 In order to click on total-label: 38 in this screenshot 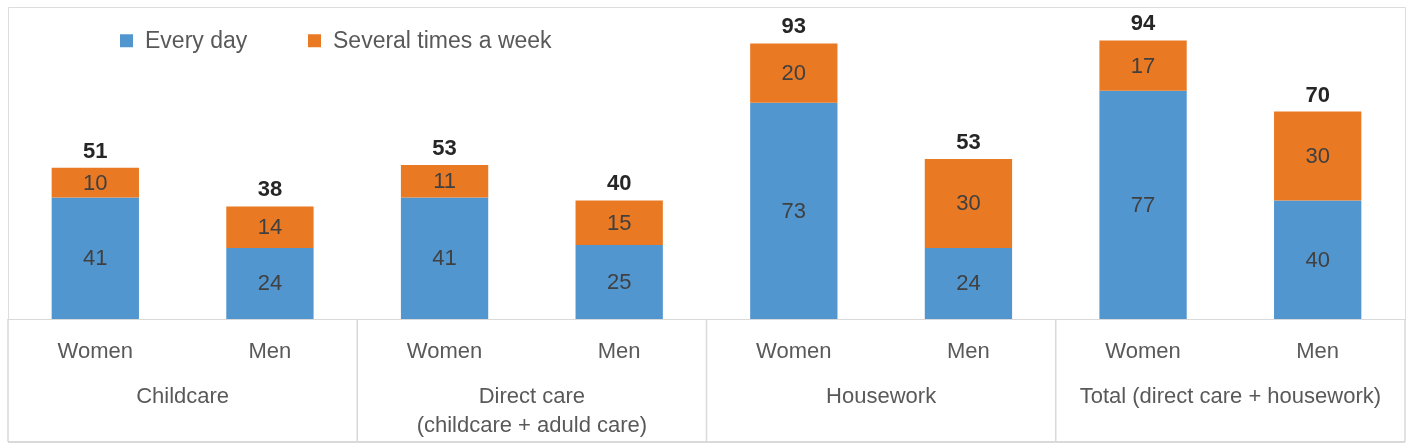, I will do `click(270, 189)`.